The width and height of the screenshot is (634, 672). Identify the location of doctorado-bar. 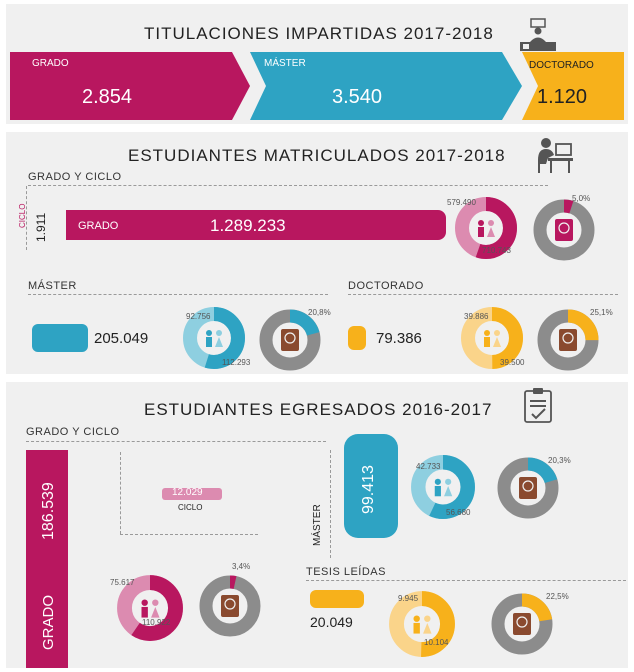
(357, 338).